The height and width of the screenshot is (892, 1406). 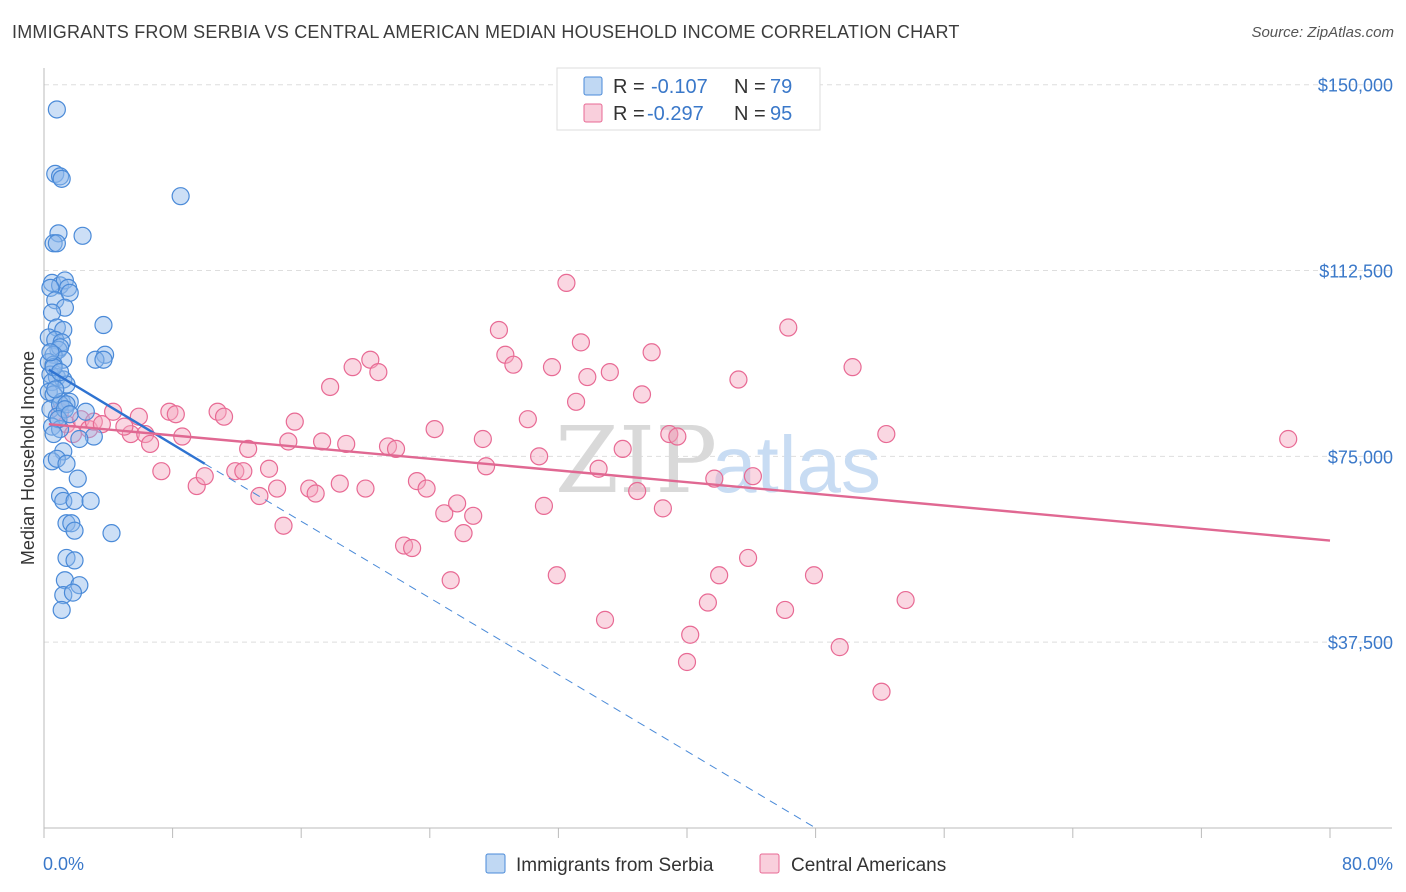 What do you see at coordinates (593, 86) in the screenshot?
I see `legend-swatch-serbia` at bounding box center [593, 86].